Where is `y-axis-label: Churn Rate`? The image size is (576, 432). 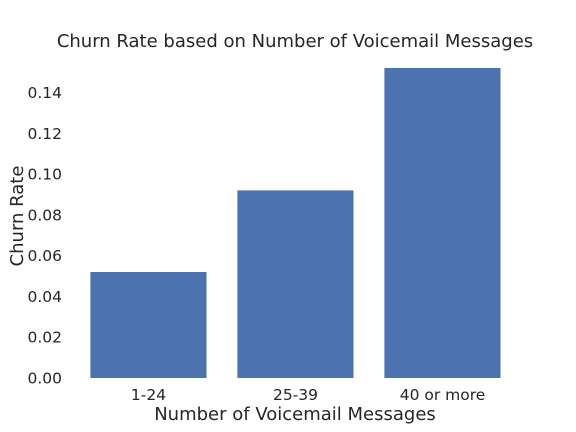 y-axis-label: Churn Rate is located at coordinates (17, 216).